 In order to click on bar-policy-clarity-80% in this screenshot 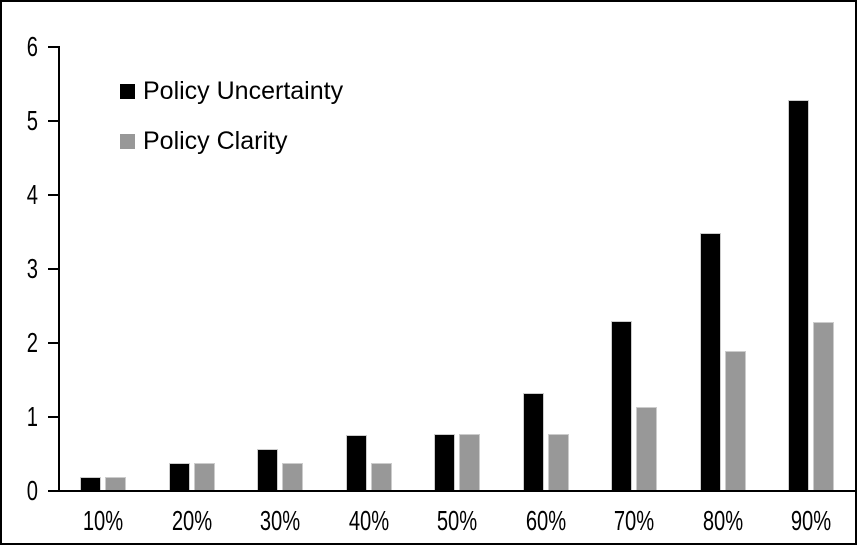, I will do `click(735, 421)`.